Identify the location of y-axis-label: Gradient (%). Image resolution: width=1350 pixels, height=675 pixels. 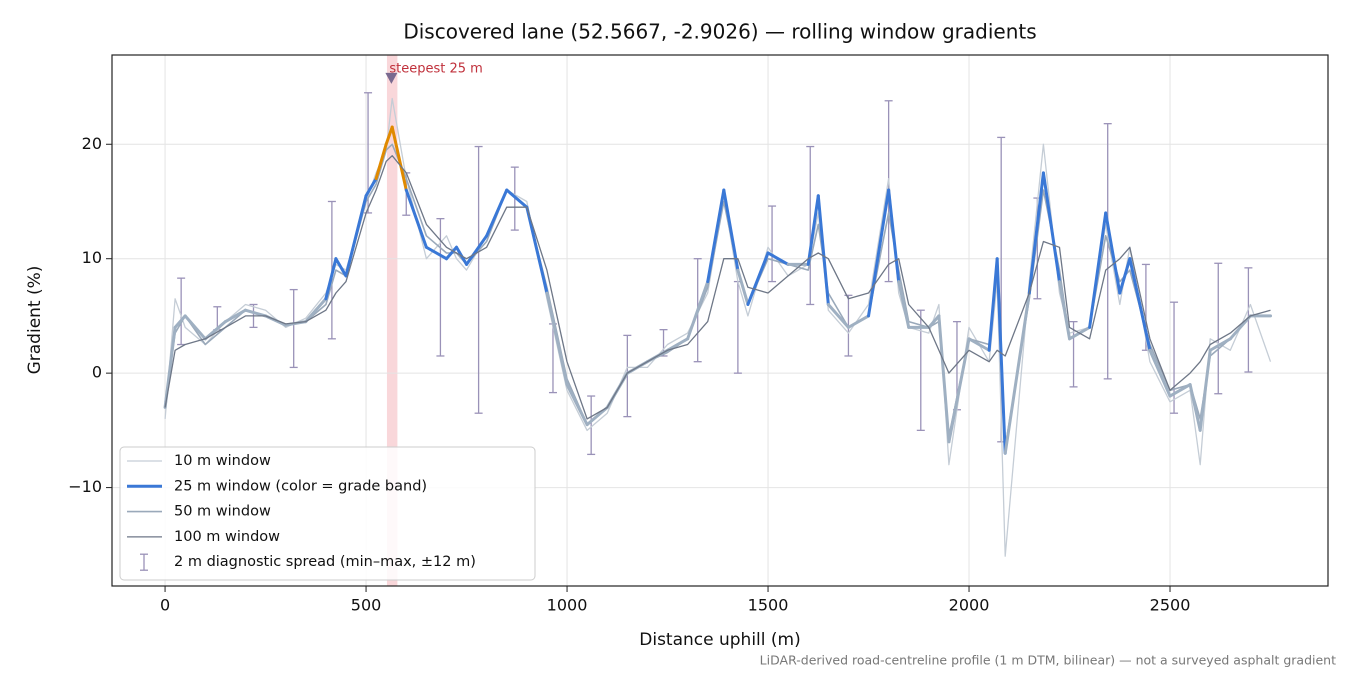
(35, 320).